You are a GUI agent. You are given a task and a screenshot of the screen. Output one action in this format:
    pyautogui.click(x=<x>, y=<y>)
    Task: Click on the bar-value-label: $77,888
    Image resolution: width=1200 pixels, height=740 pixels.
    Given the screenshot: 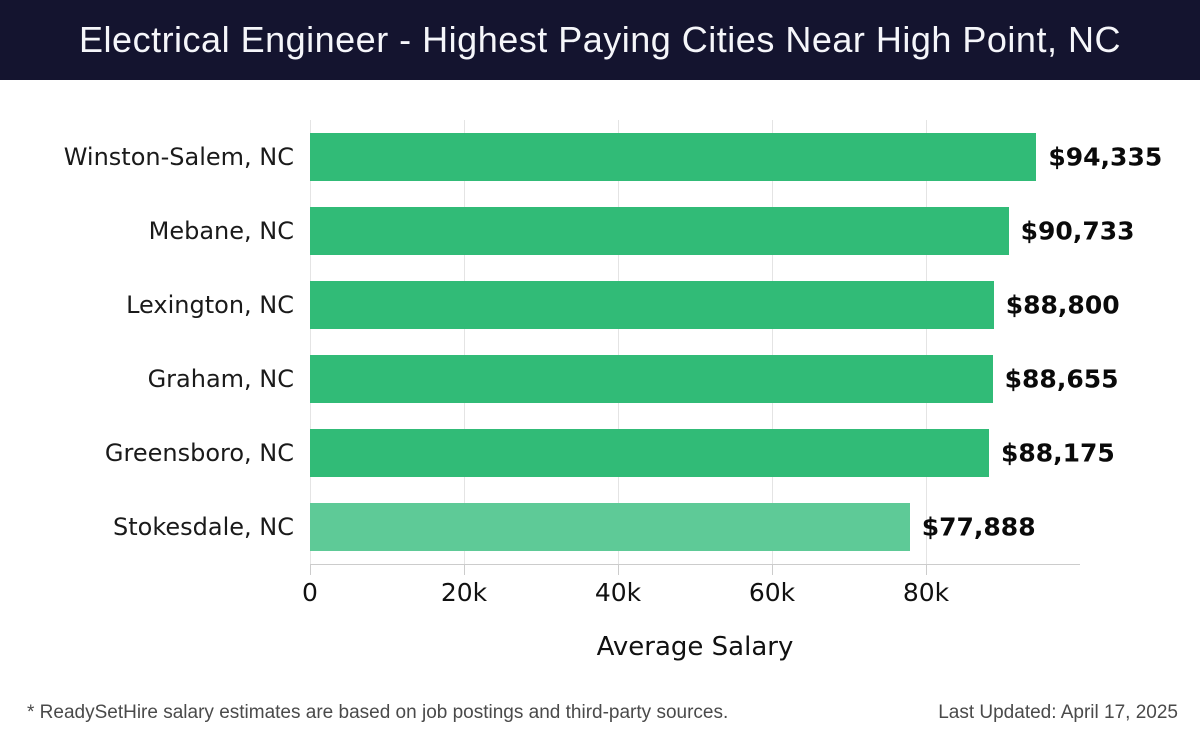 What is the action you would take?
    pyautogui.click(x=978, y=527)
    